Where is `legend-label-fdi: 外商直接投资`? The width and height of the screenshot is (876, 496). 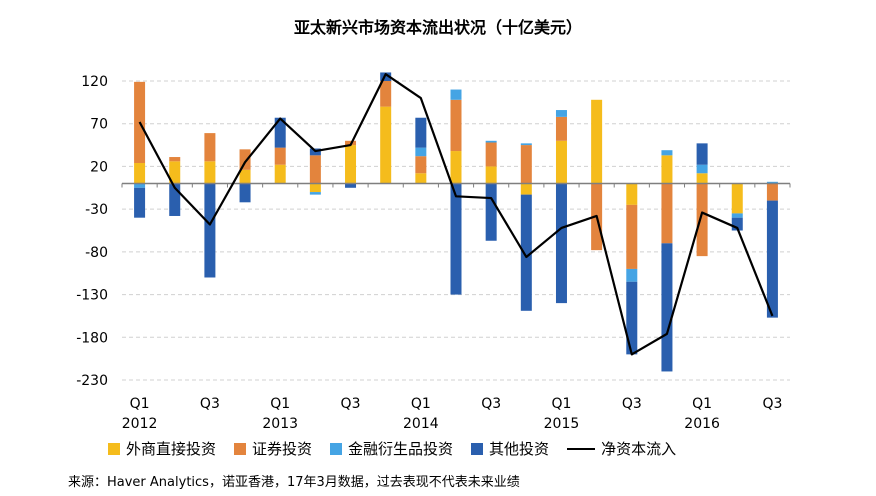 legend-label-fdi: 外商直接投资 is located at coordinates (171, 449).